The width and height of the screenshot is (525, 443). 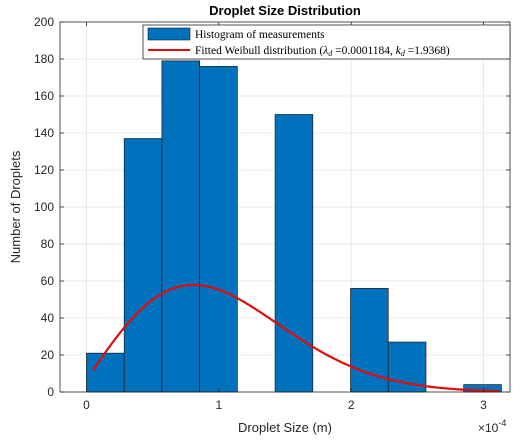 I want to click on chart-title: Droplet Size Distribution, so click(x=285, y=10).